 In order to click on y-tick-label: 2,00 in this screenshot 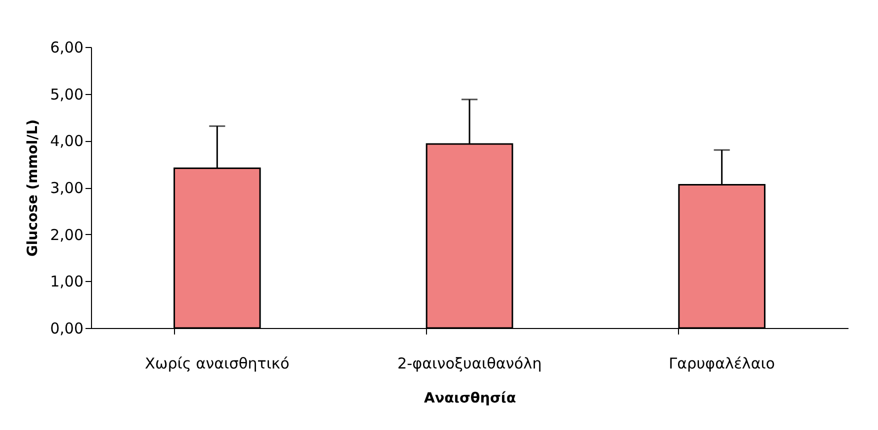, I will do `click(67, 235)`.